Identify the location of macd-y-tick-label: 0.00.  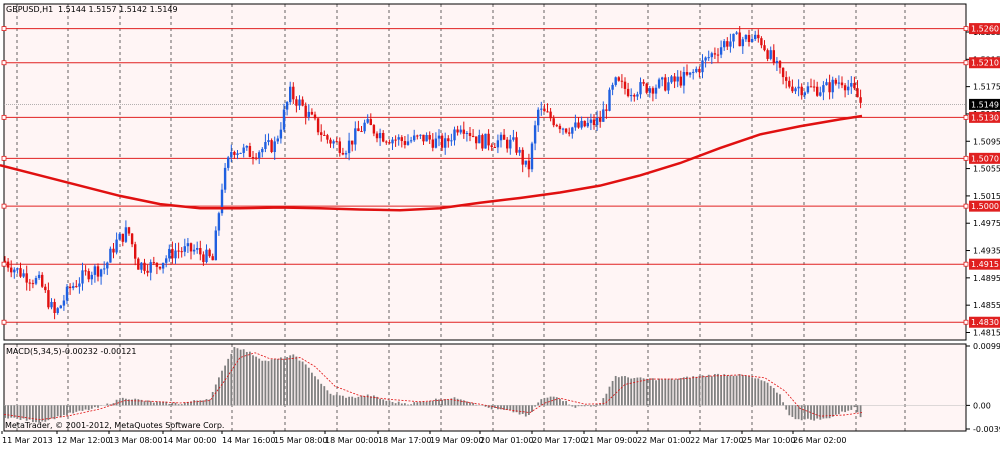
(982, 405).